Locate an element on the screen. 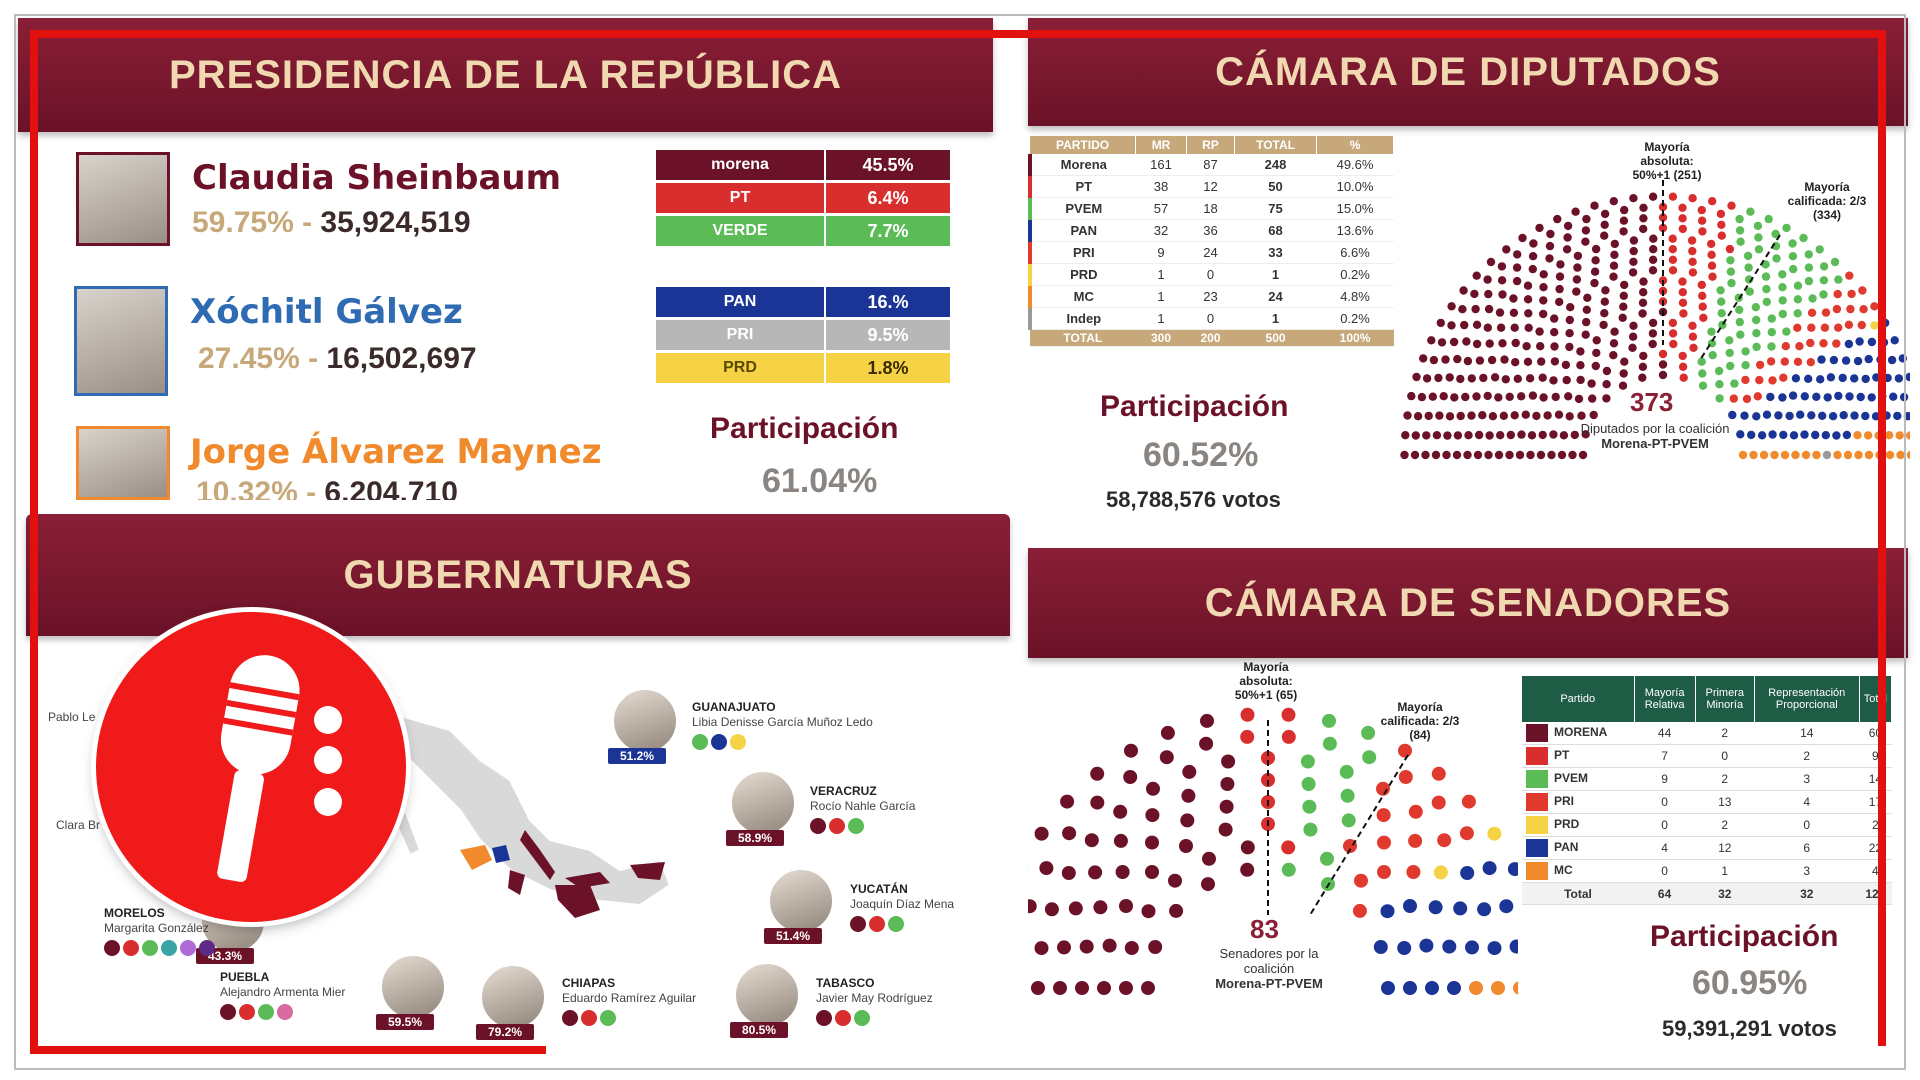  table-header: TOTAL is located at coordinates (1276, 145).